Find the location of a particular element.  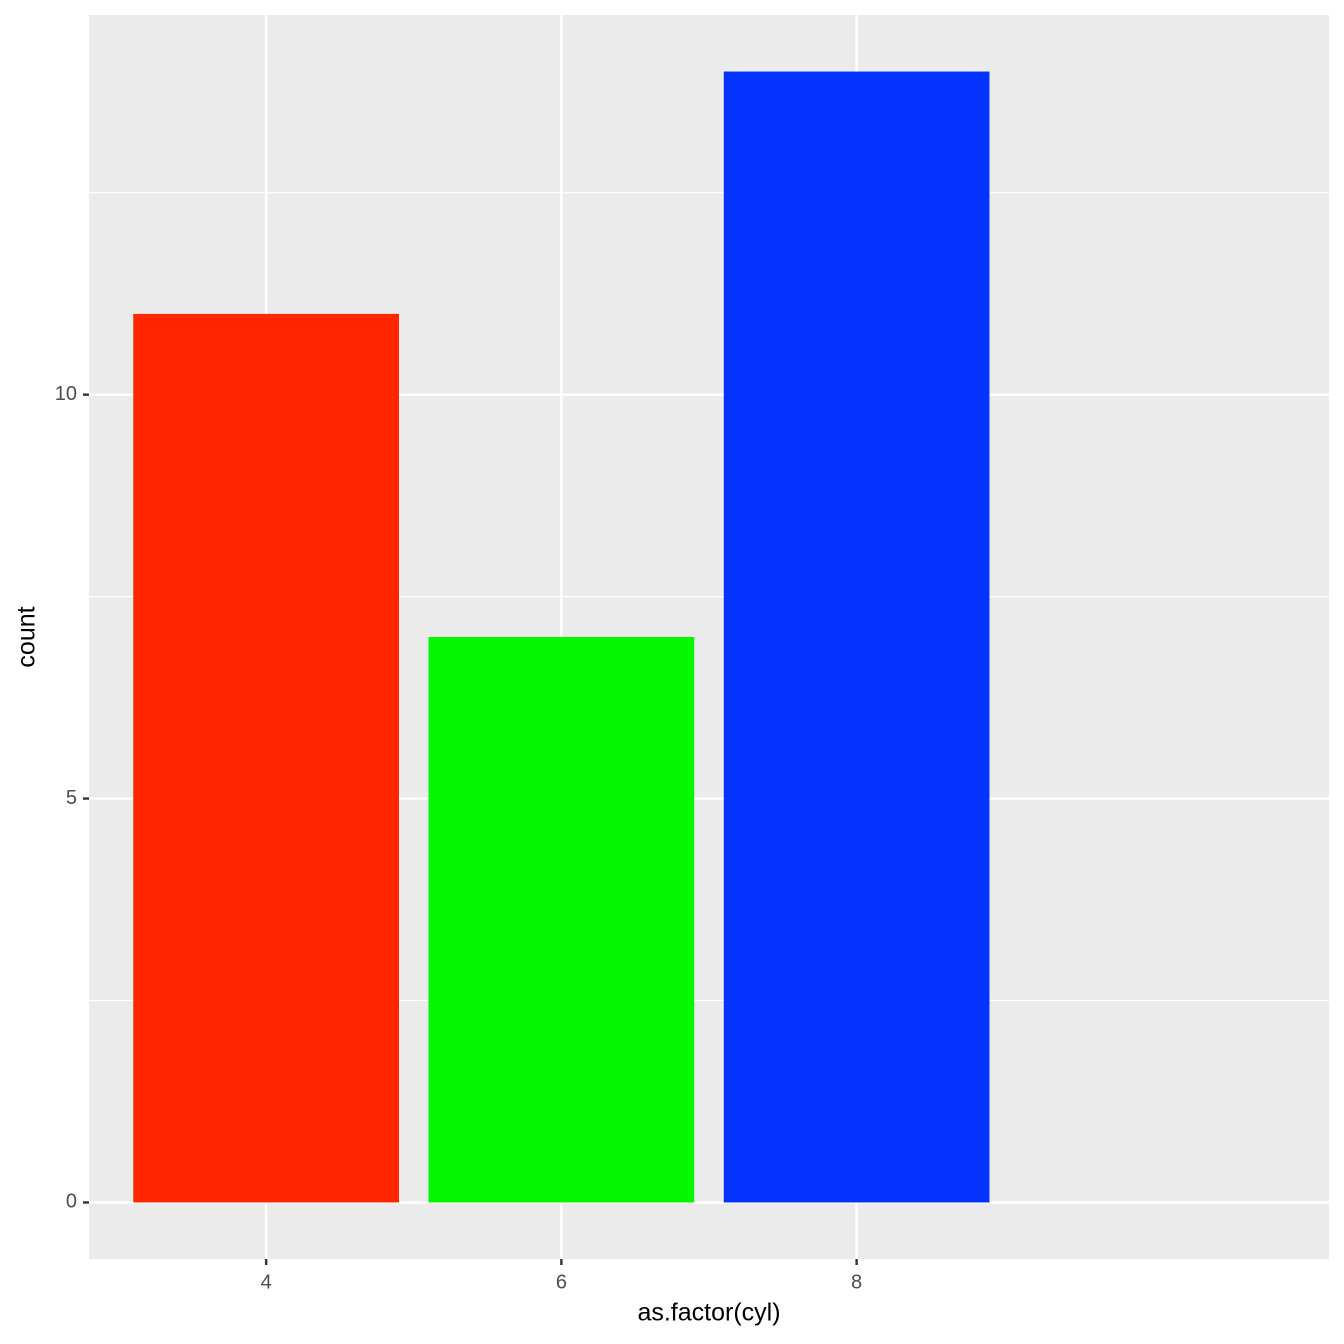

y-tick-label: 10 is located at coordinates (66, 394).